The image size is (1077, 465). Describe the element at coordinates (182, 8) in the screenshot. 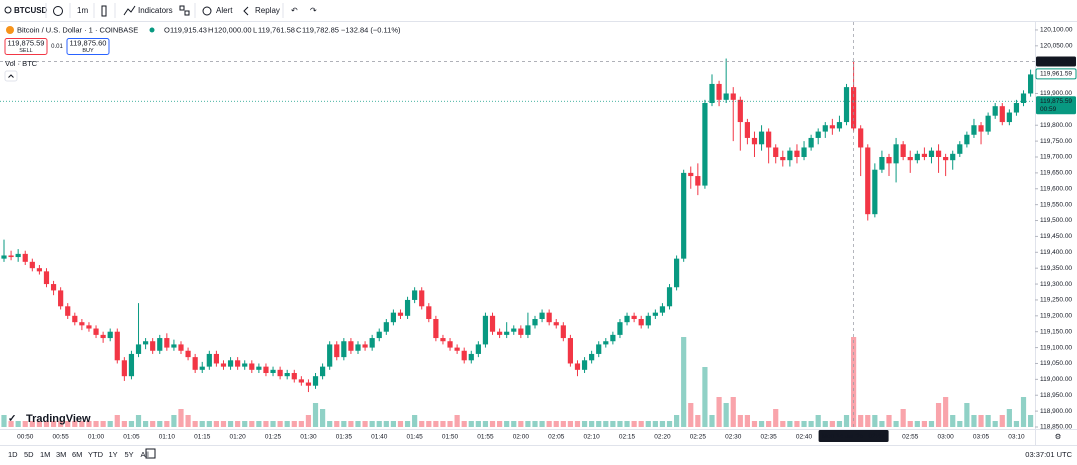

I see `layouts` at that location.